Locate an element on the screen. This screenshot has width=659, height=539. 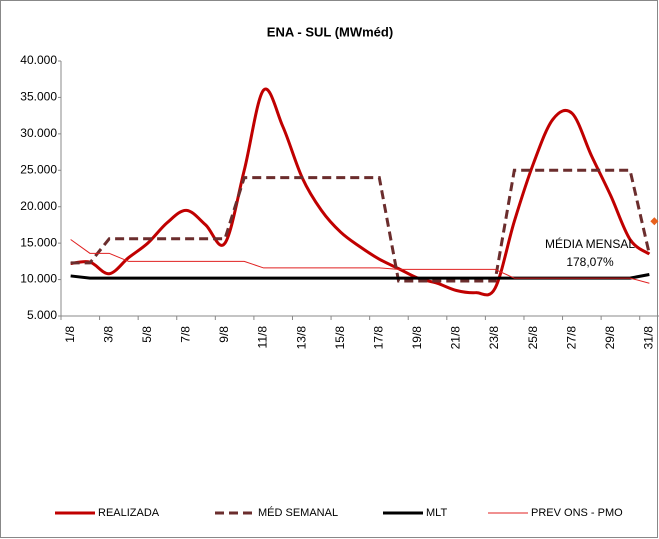
x-tick-label: 7/8 is located at coordinates (186, 334).